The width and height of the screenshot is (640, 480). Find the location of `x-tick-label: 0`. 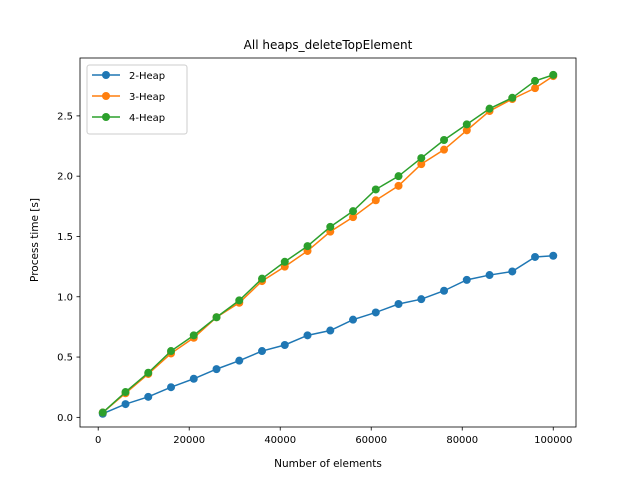

x-tick-label: 0 is located at coordinates (98, 440).